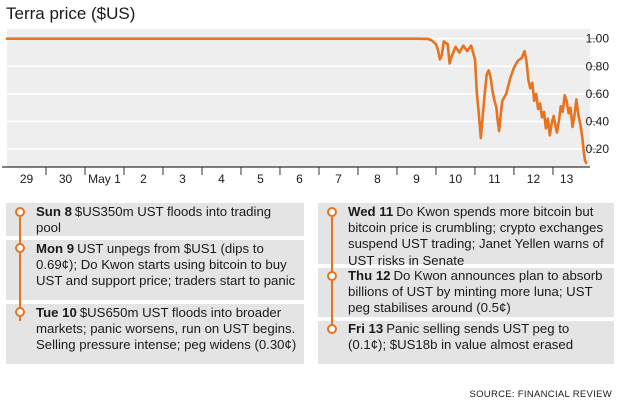 The image size is (620, 408). I want to click on x-tick-label: 7, so click(338, 179).